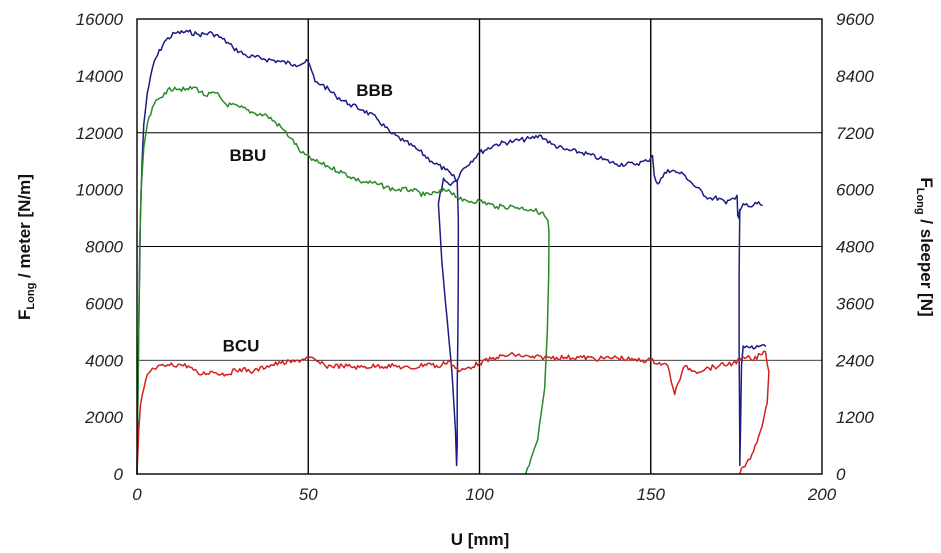 The width and height of the screenshot is (941, 553). I want to click on x-tick-label: 0, so click(137, 494).